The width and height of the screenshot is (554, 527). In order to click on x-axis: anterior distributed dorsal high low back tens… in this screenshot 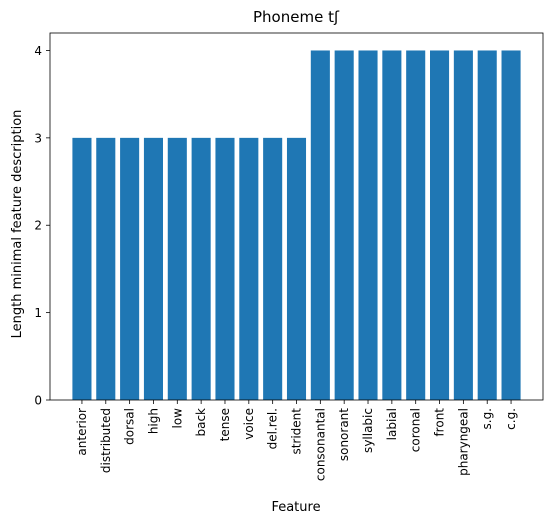, I will do `click(296, 440)`.